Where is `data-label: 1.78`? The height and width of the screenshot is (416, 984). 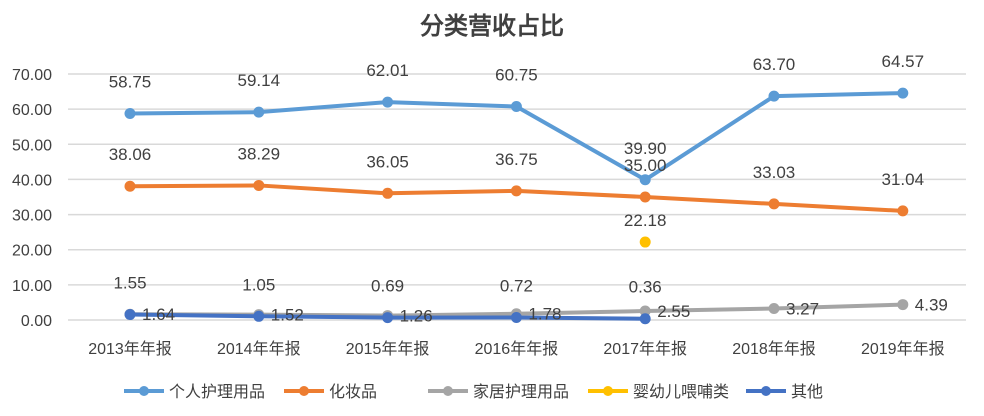 data-label: 1.78 is located at coordinates (544, 314).